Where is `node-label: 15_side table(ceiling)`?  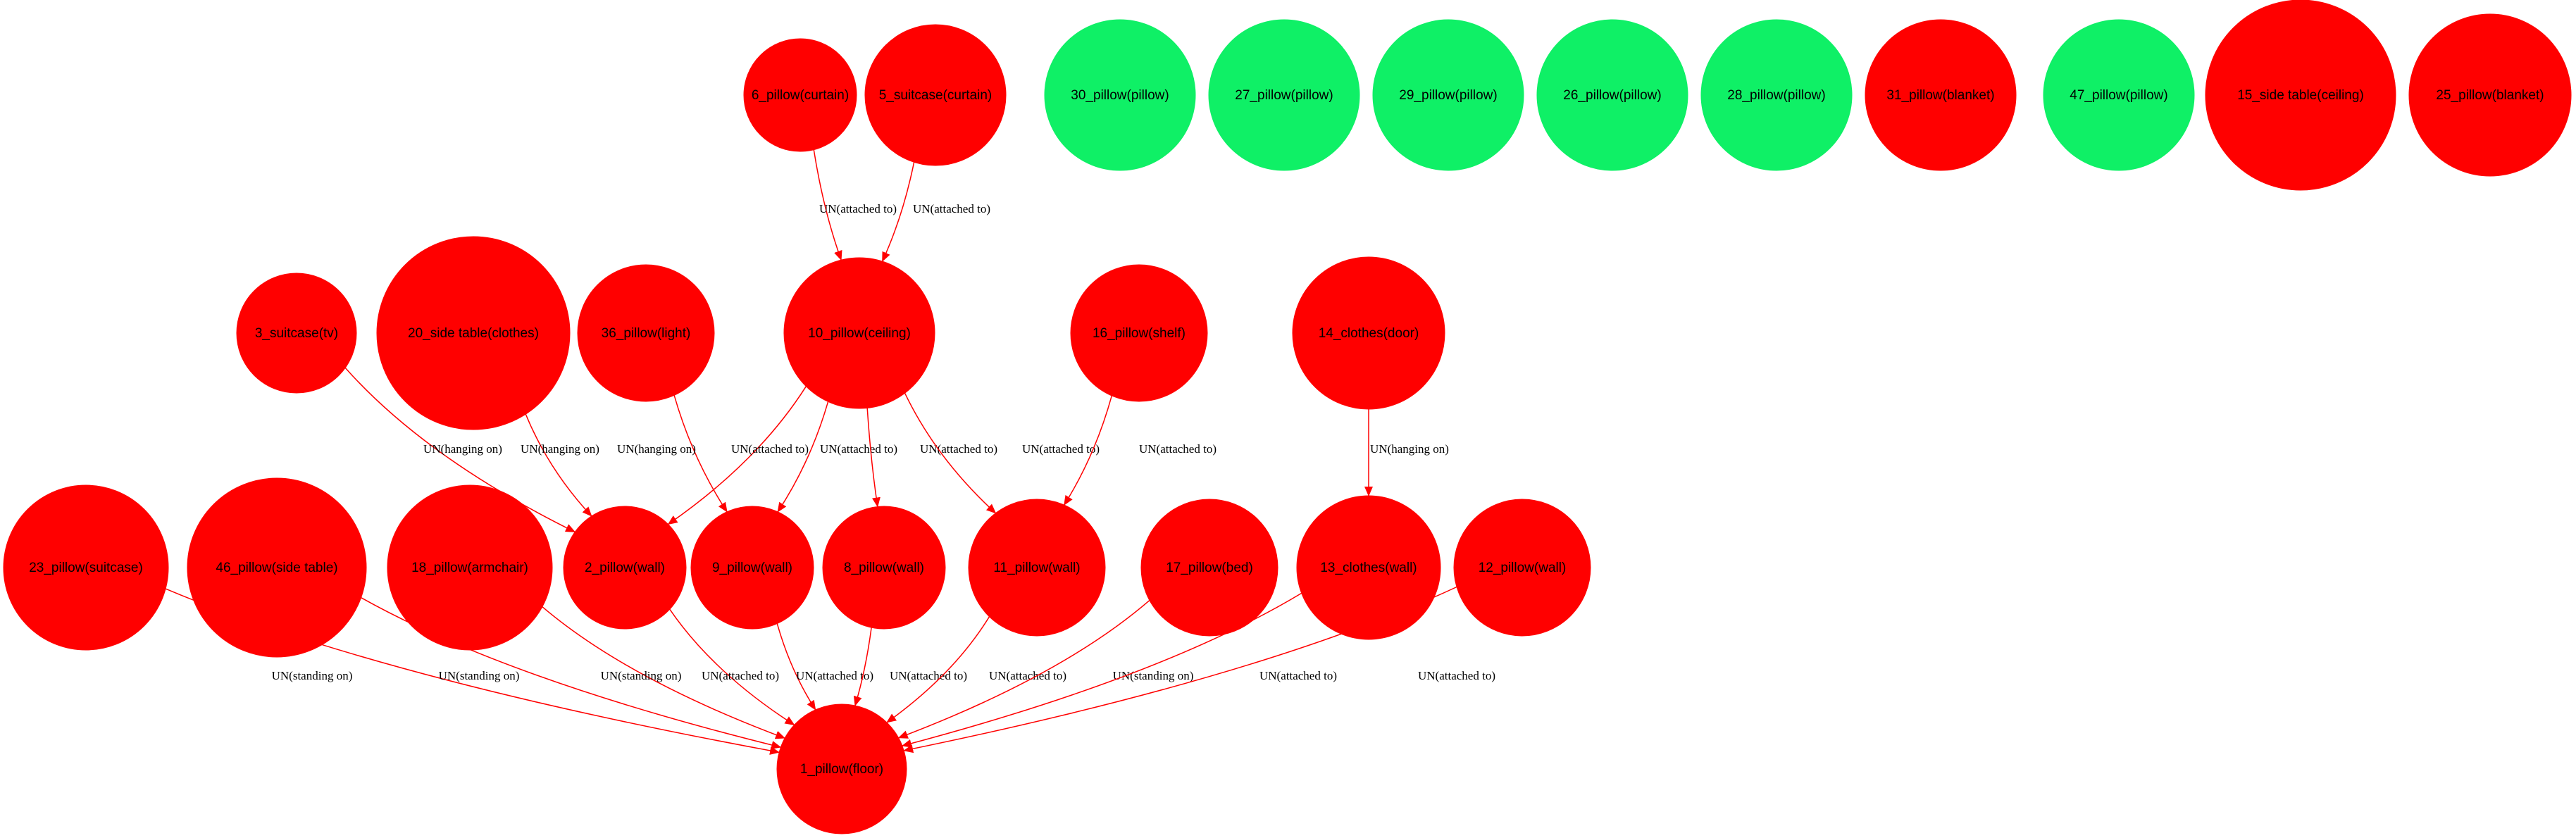 node-label: 15_side table(ceiling) is located at coordinates (2300, 96).